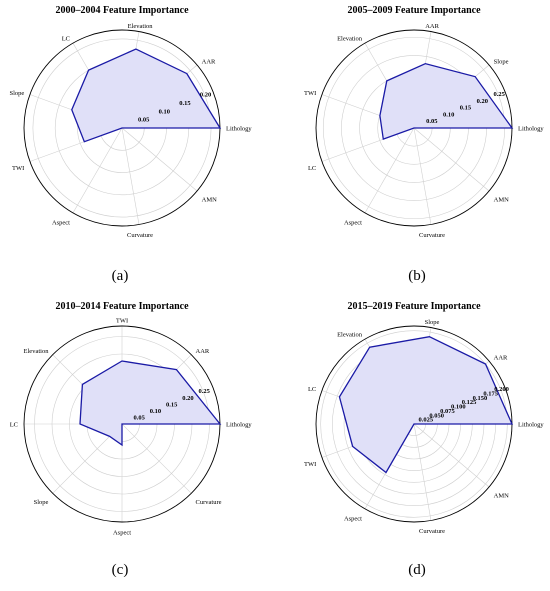  I want to click on panel-label-d: (d), so click(417, 570).